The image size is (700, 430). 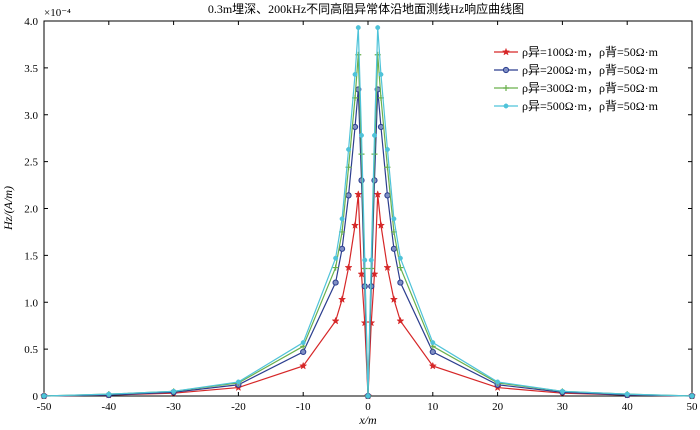 I want to click on legend-label: ρ异=200Ω·m，ρ背=50Ω·m, so click(x=590, y=70).